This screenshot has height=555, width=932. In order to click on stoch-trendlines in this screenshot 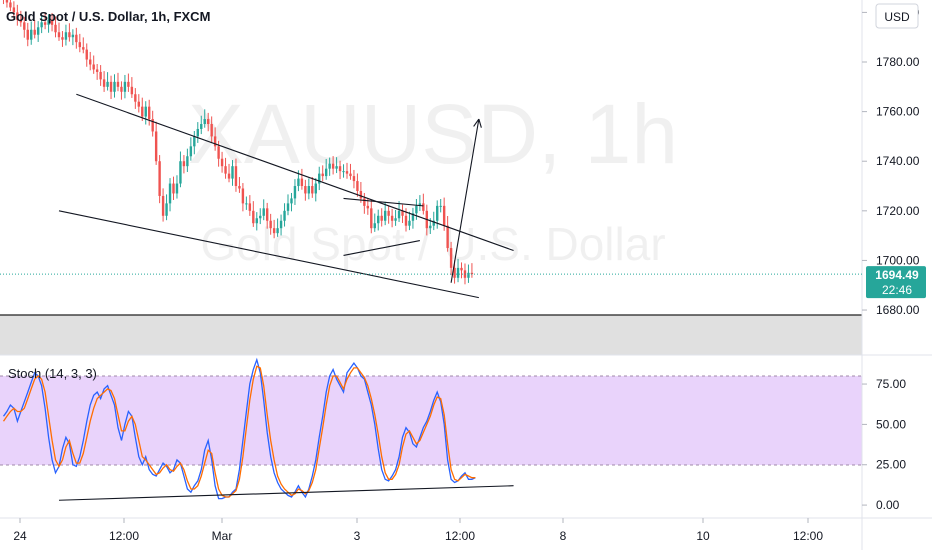, I will do `click(286, 493)`.